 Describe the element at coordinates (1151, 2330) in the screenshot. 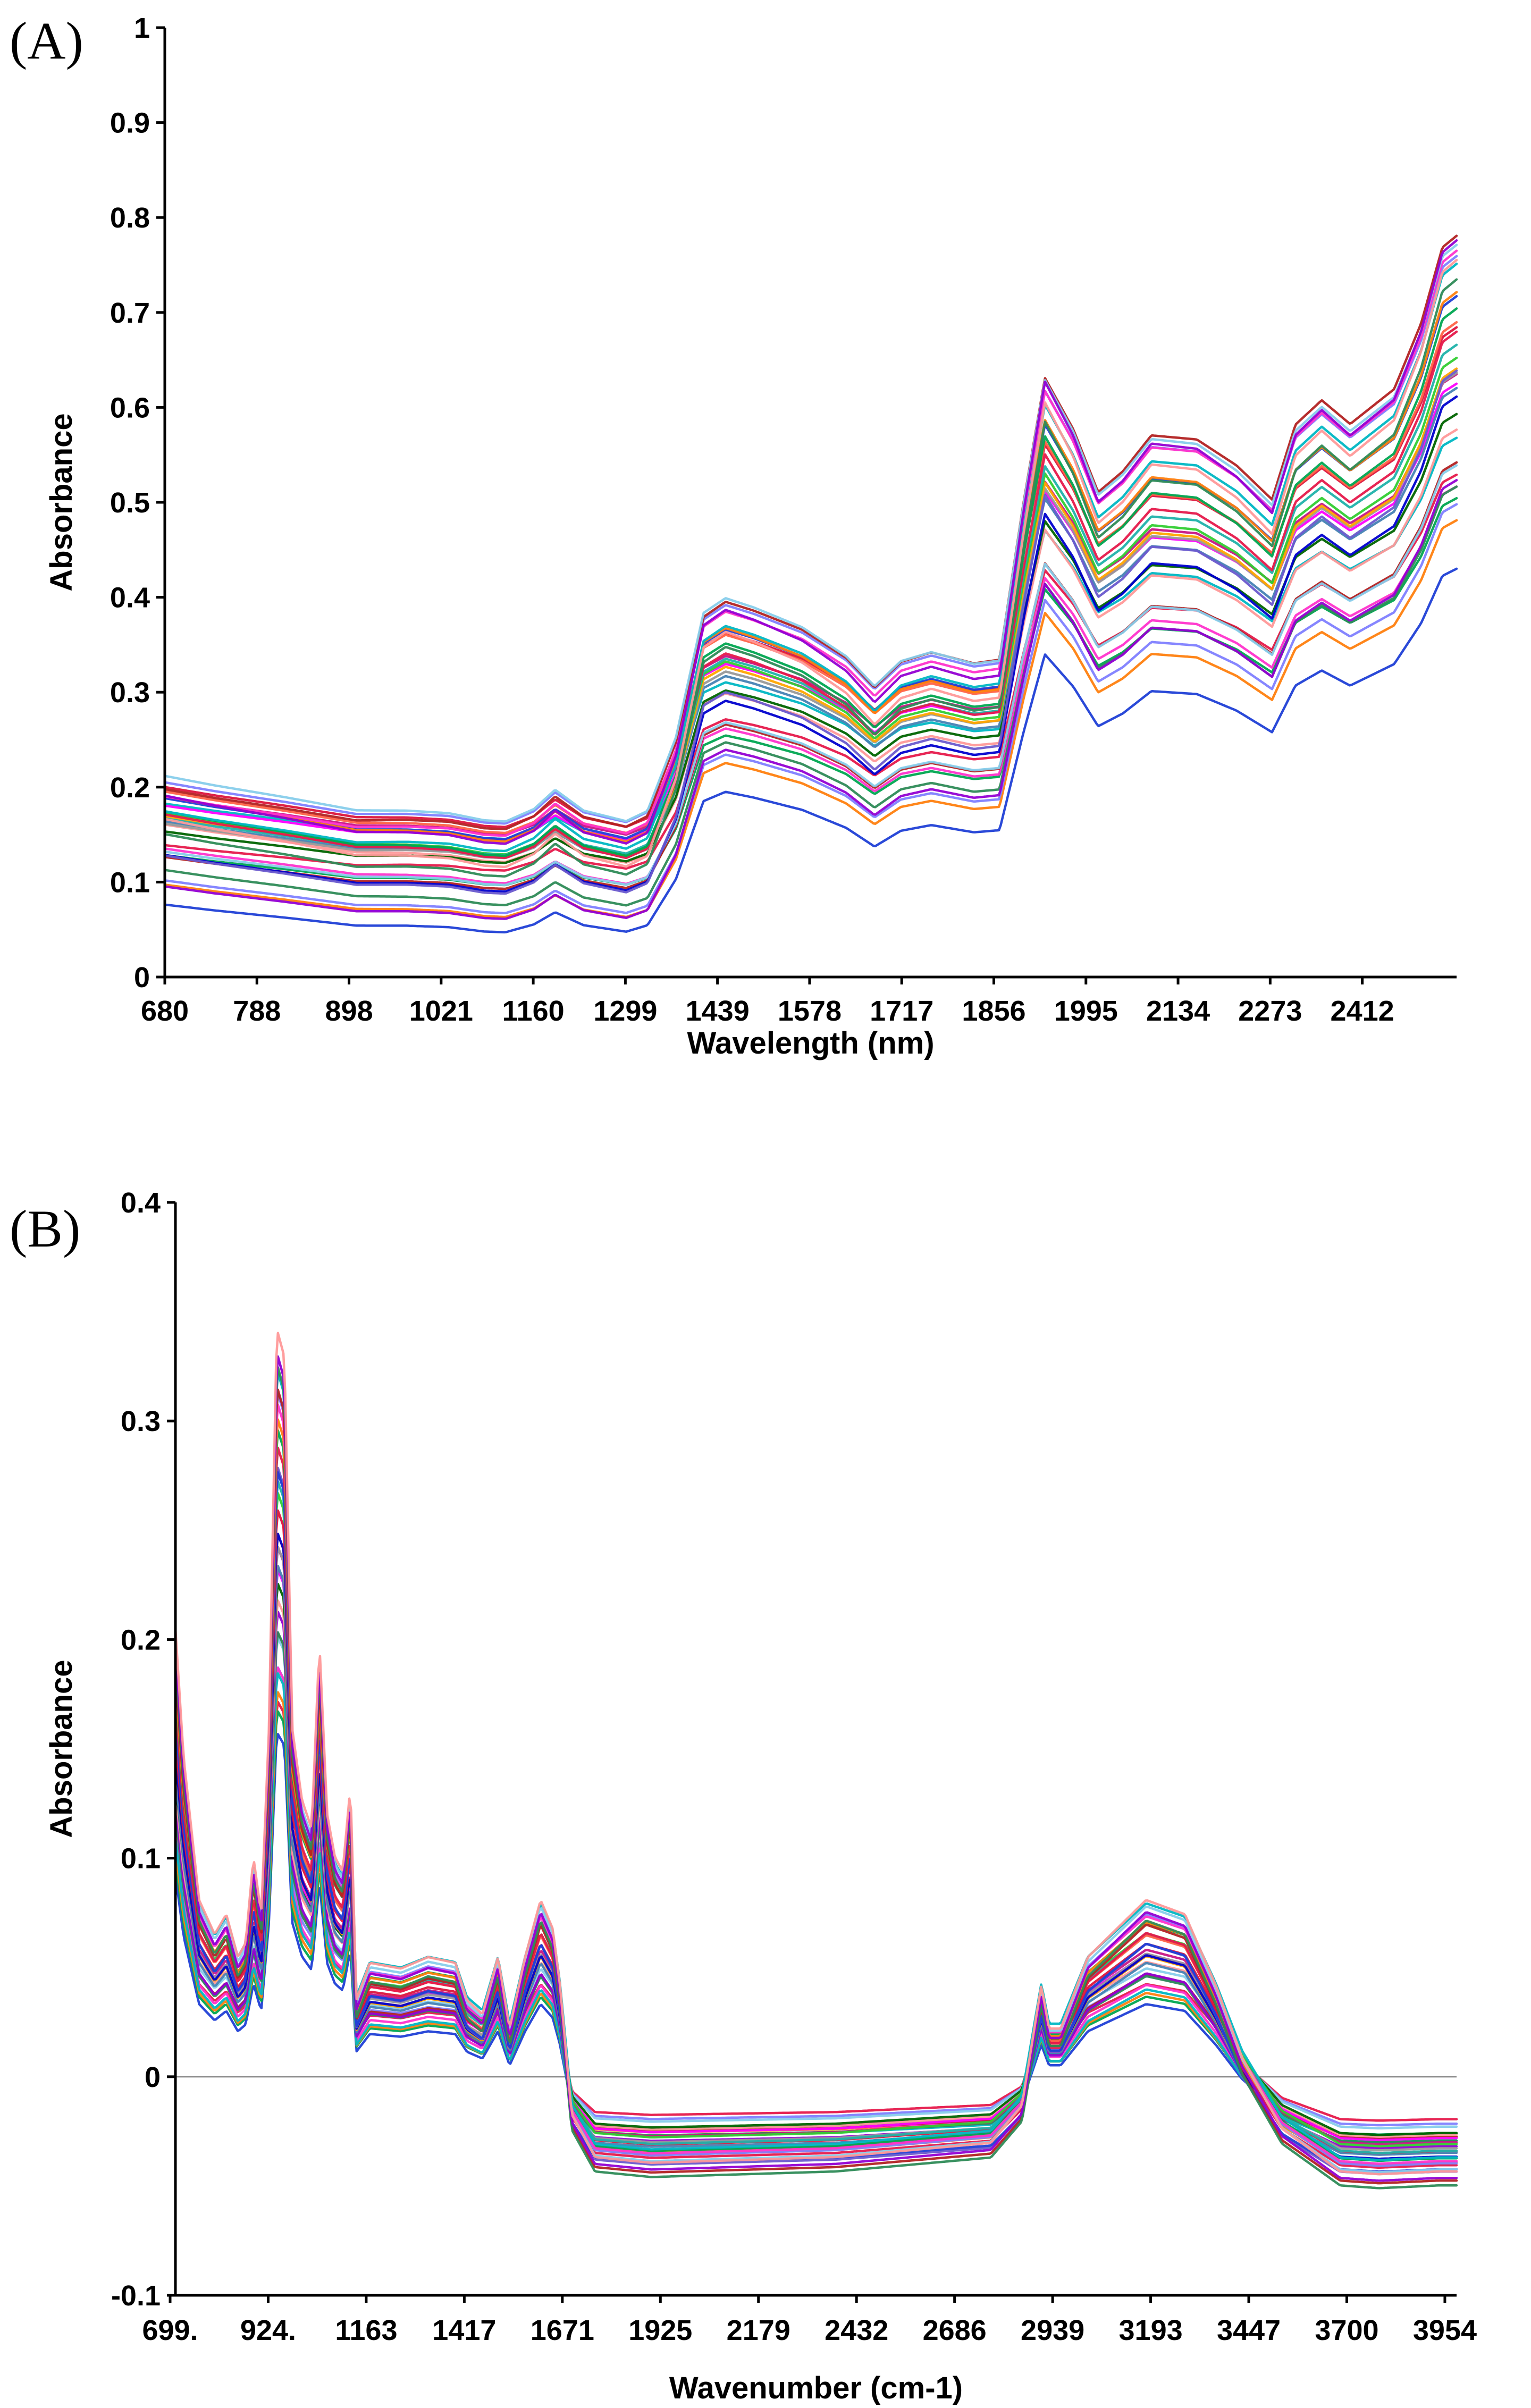

I see `x-tick-label: 3193` at that location.